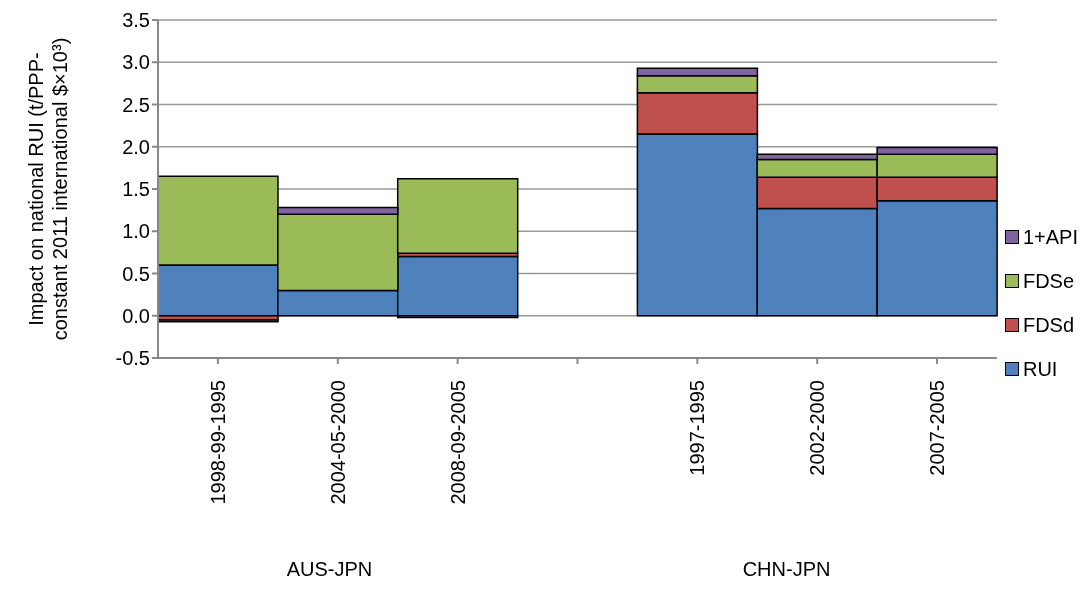 The width and height of the screenshot is (1091, 607). What do you see at coordinates (136, 104) in the screenshot?
I see `y-tick-label: 2.5` at bounding box center [136, 104].